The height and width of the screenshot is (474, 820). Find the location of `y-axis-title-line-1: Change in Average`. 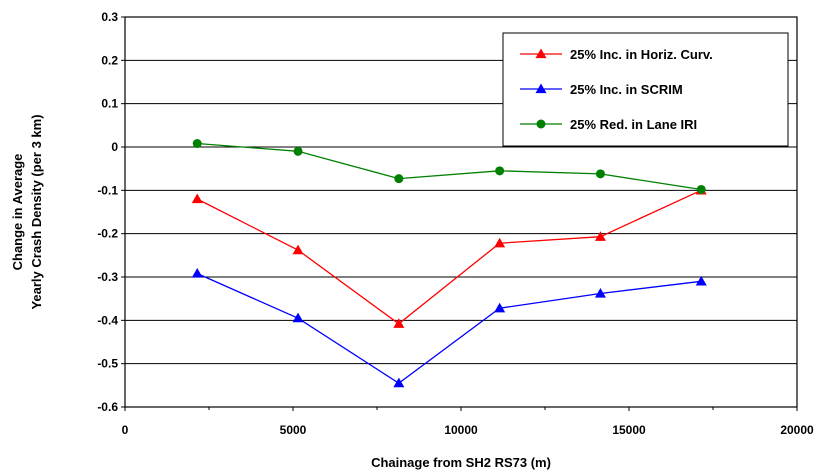

y-axis-title-line-1: Change in Average is located at coordinates (17, 212).